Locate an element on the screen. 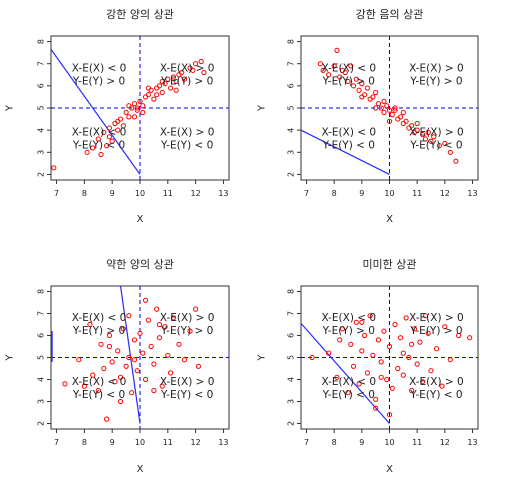 The image size is (511, 485). chart-title: 약한 양의 상관 is located at coordinates (140, 264).